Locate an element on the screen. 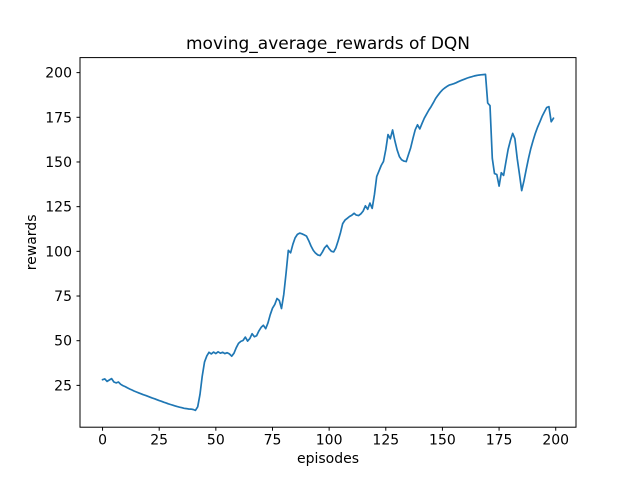 The height and width of the screenshot is (484, 640). y-tick-label: 75 is located at coordinates (63, 297).